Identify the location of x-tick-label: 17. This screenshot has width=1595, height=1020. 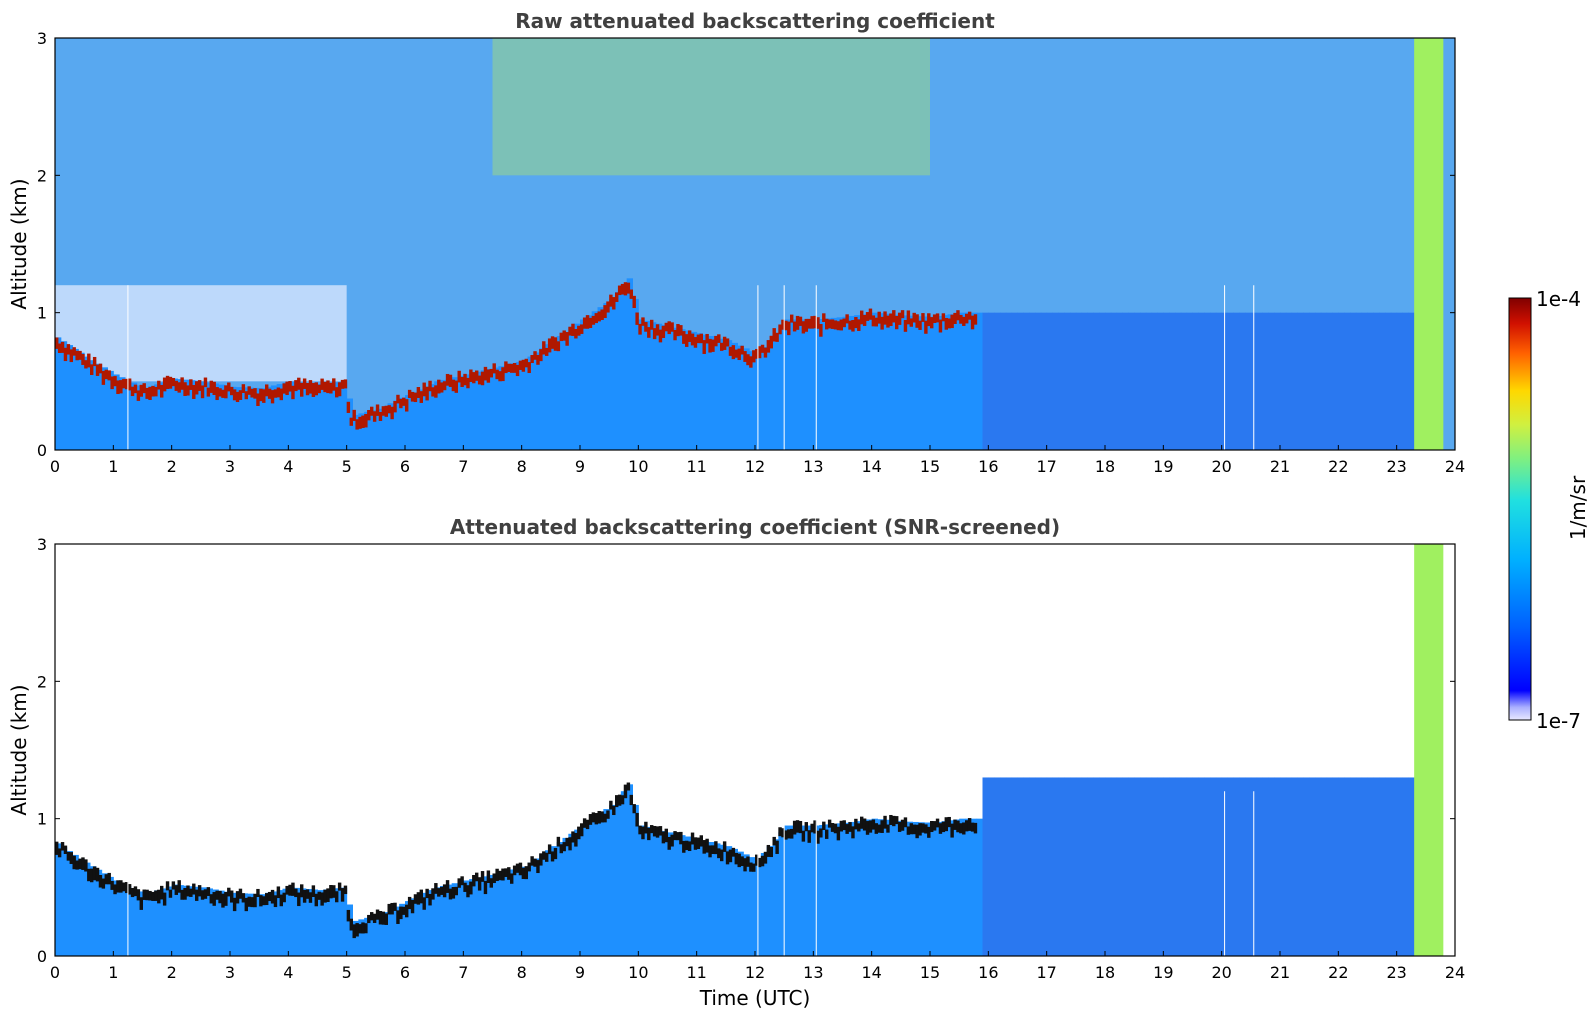
(1046, 972).